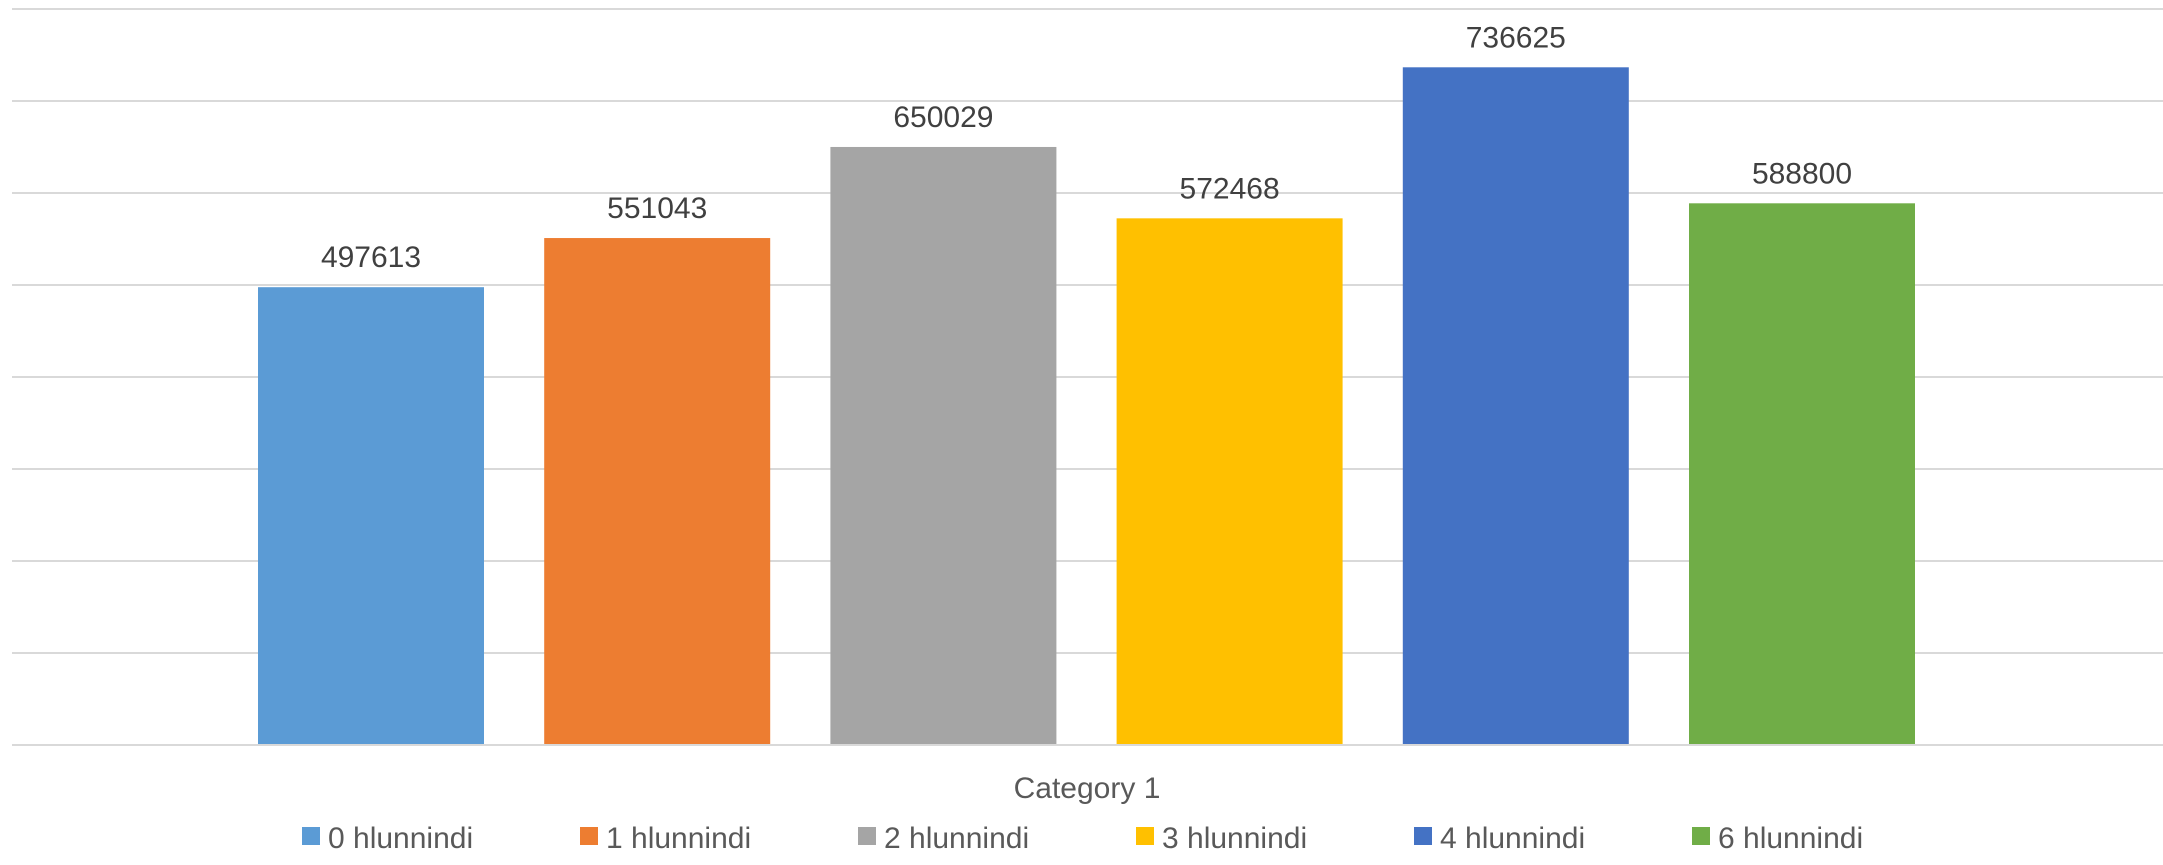 Image resolution: width=2163 pixels, height=865 pixels. Describe the element at coordinates (657, 208) in the screenshot. I see `data-label: 551043` at that location.